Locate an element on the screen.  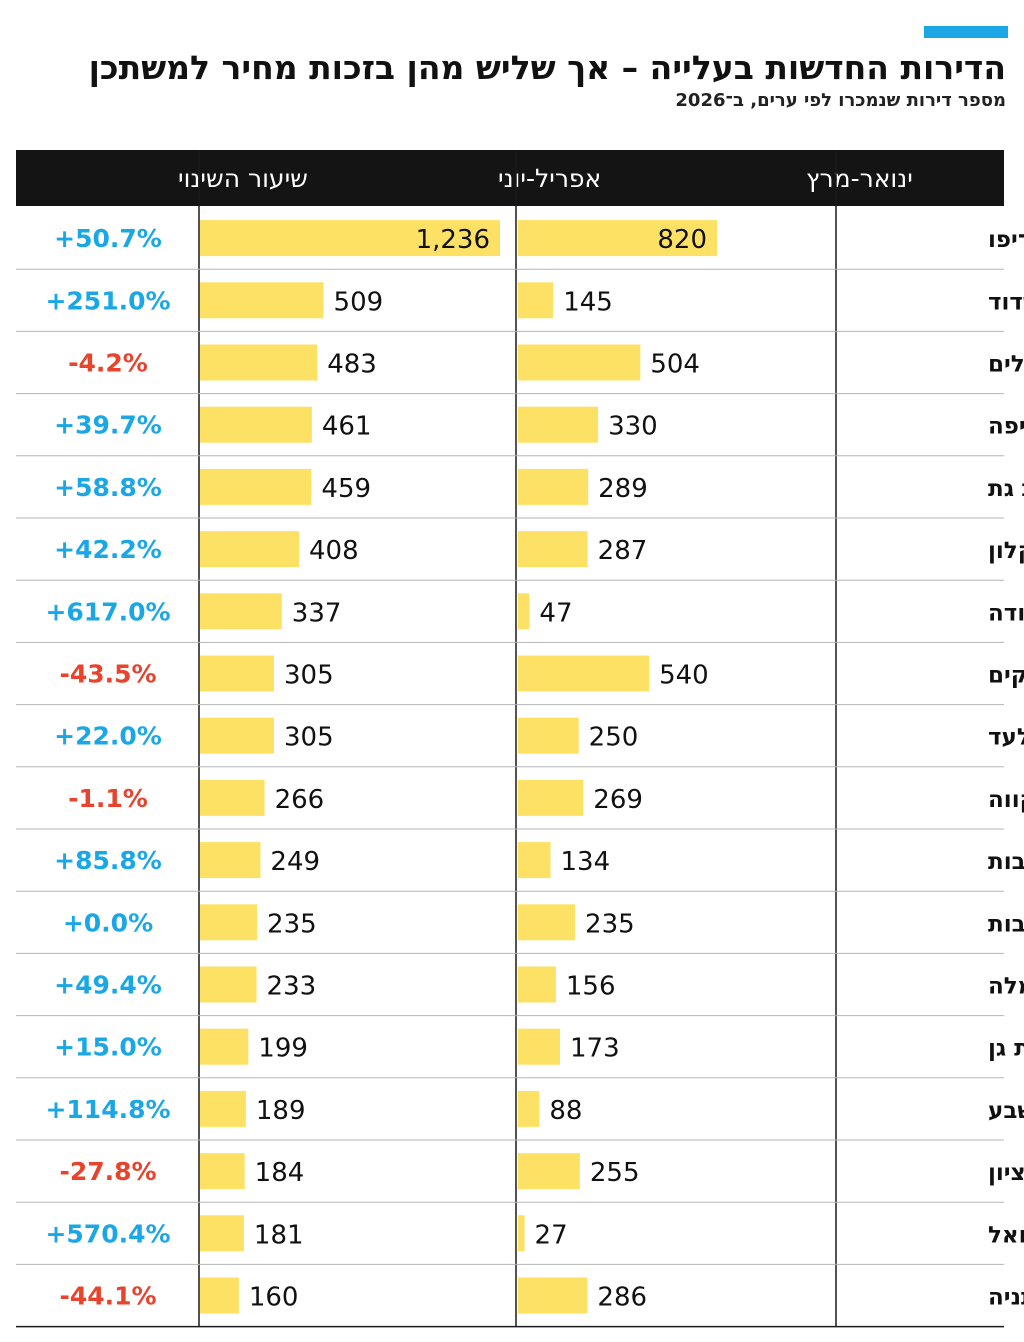
value-label-q1: 540 is located at coordinates (684, 676).